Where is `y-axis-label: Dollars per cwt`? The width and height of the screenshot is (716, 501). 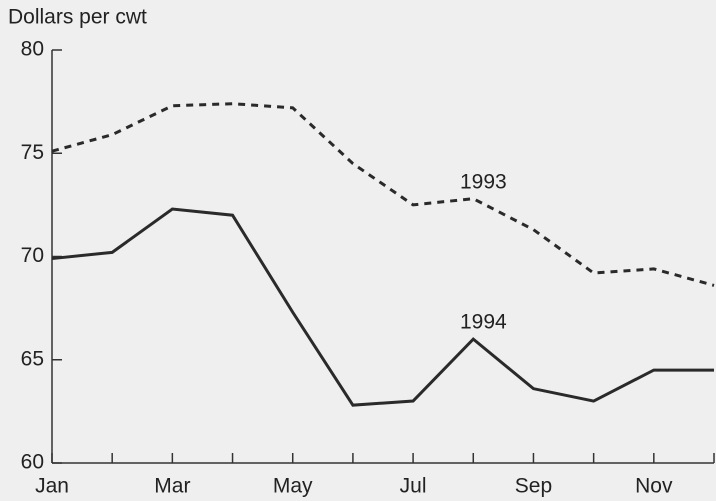
y-axis-label: Dollars per cwt is located at coordinates (77, 17).